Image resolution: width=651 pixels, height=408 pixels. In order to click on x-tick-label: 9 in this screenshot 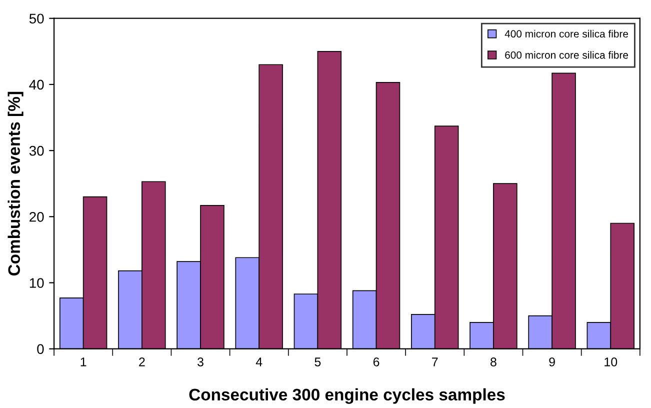, I will do `click(552, 362)`.